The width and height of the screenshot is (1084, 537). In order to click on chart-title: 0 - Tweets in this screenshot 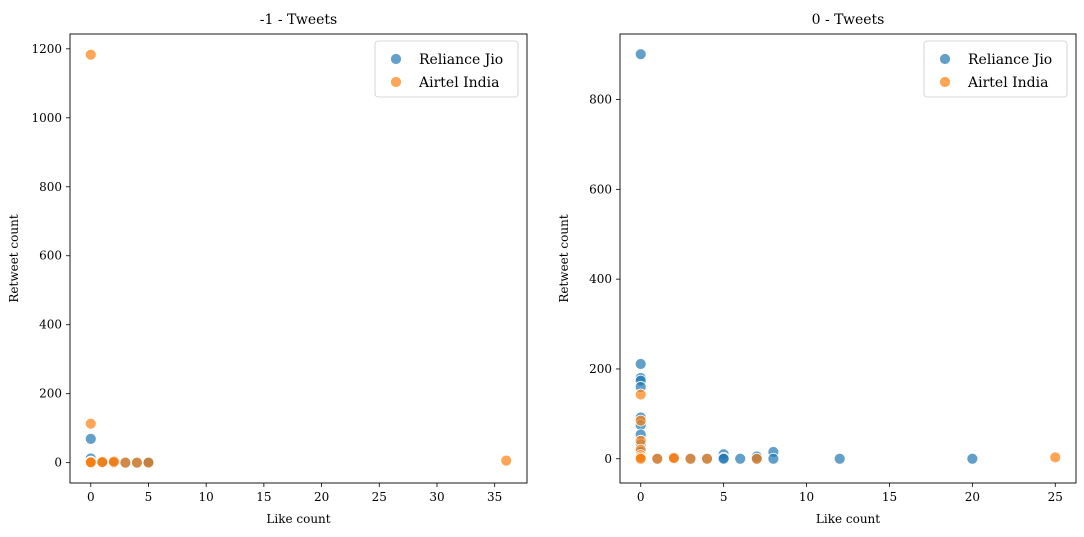, I will do `click(848, 20)`.